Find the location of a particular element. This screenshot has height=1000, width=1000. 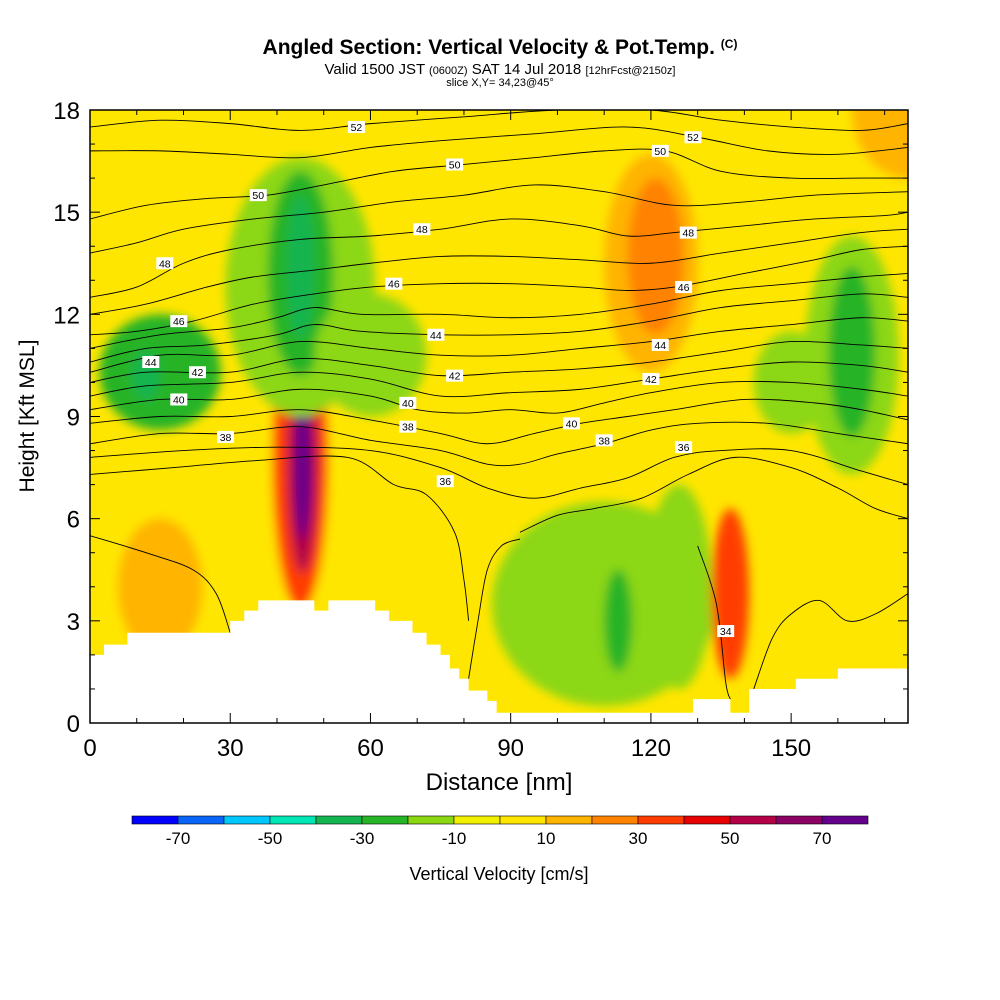

isentrope-label-7: 48 is located at coordinates (165, 263).